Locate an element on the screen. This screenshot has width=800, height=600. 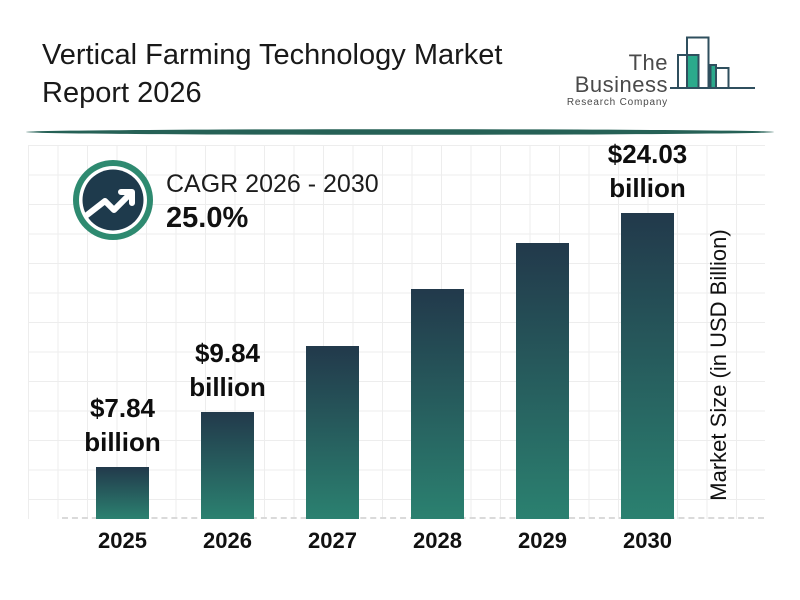
bar-column-2028 is located at coordinates (437, 329).